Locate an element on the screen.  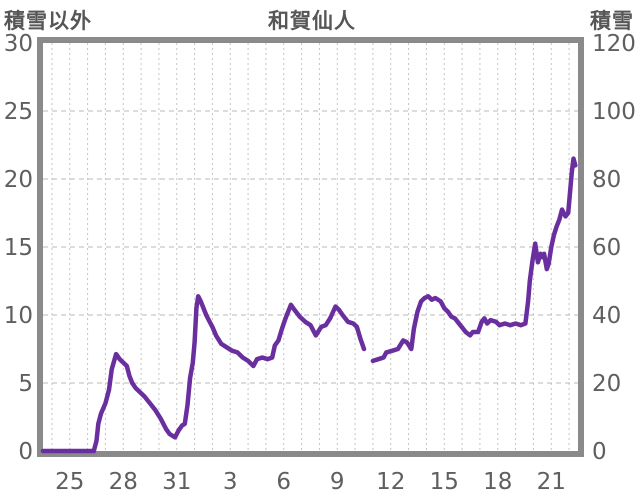
left-y-tick-label: 25 is located at coordinates (18, 112).